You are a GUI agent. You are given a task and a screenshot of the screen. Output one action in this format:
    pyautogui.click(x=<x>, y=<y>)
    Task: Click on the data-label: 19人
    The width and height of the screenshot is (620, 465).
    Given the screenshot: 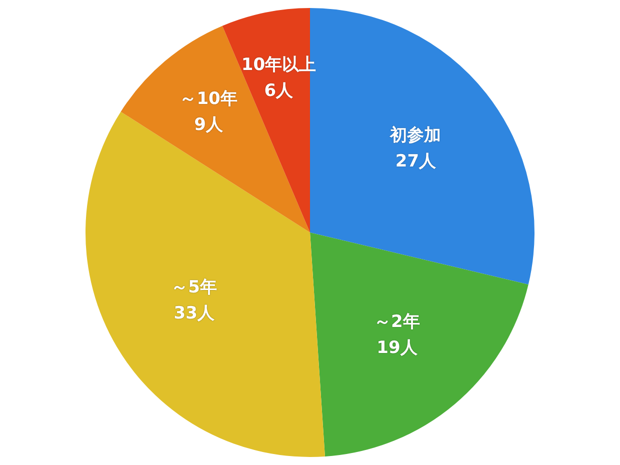 What is the action you would take?
    pyautogui.click(x=397, y=348)
    